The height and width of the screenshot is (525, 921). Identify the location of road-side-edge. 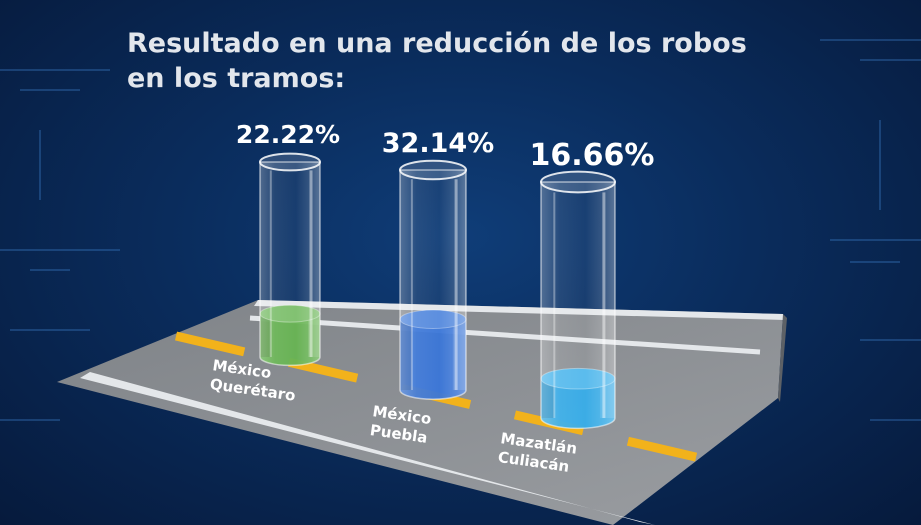
(782, 358).